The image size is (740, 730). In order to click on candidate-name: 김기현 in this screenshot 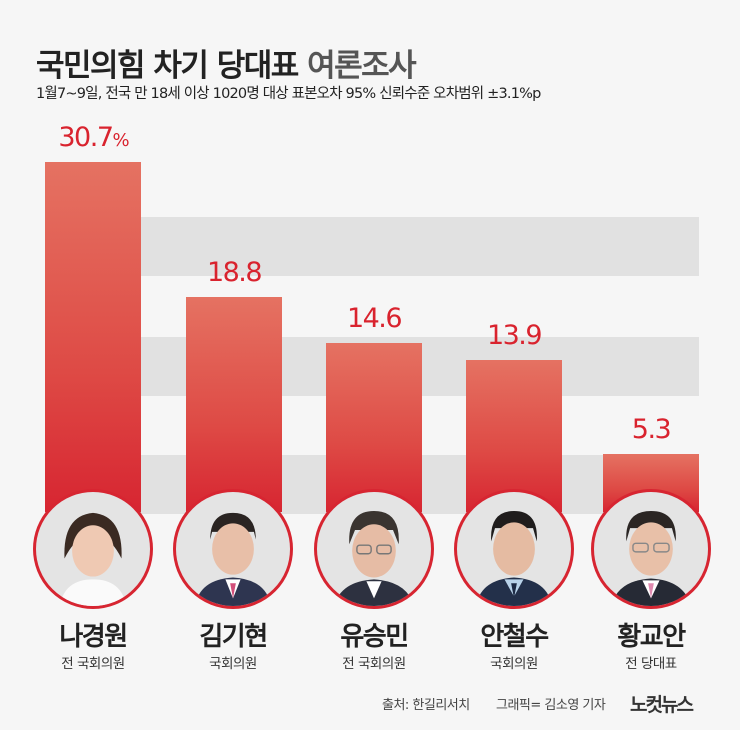, I will do `click(233, 637)`.